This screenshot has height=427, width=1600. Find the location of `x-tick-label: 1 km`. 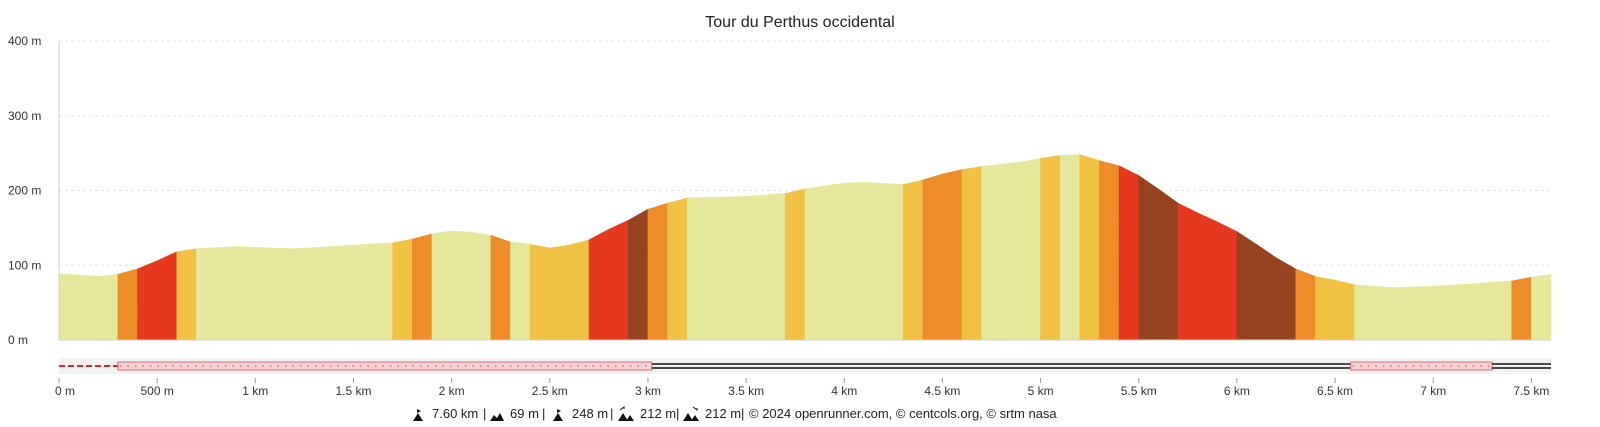

x-tick-label: 1 km is located at coordinates (255, 391).